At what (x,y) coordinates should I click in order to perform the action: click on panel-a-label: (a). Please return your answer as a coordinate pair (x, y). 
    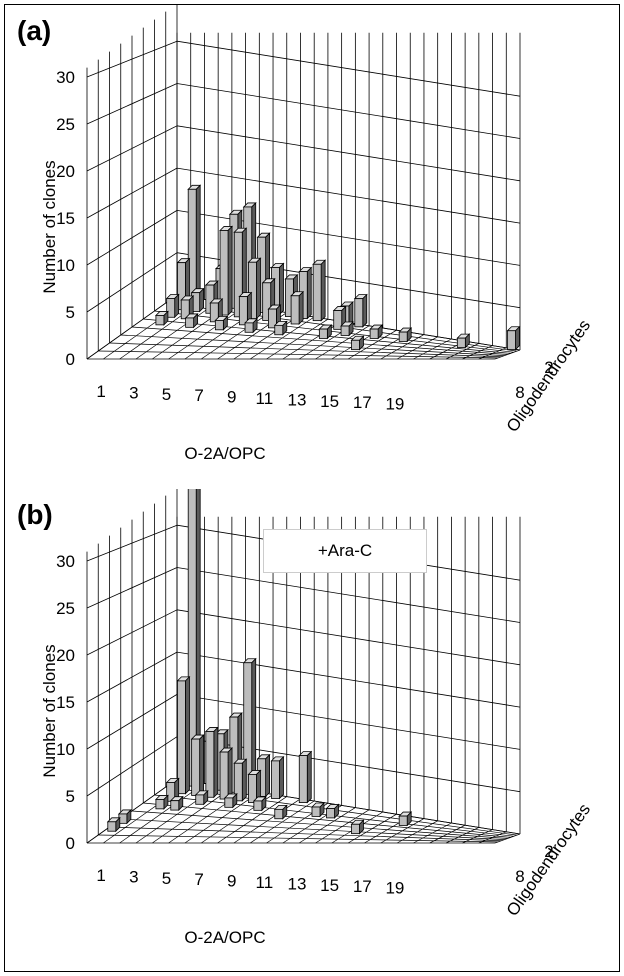
    Looking at the image, I should click on (34, 30).